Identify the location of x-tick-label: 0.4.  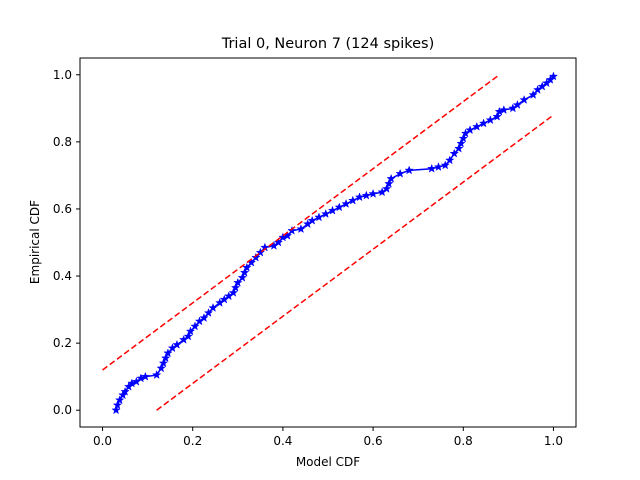
(282, 441).